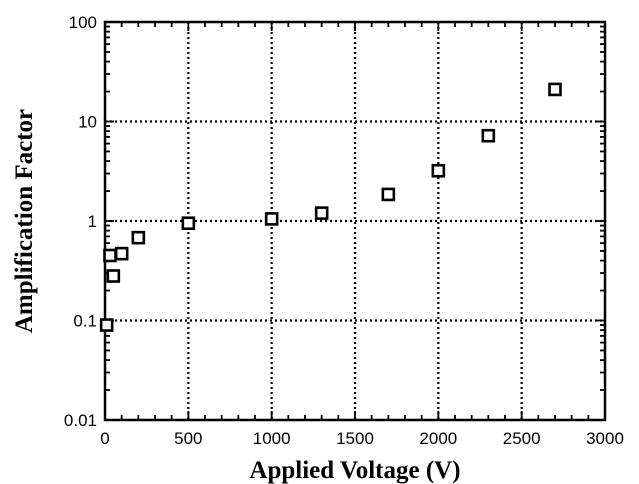 This screenshot has height=484, width=639. I want to click on x-tick-label: 500, so click(188, 438).